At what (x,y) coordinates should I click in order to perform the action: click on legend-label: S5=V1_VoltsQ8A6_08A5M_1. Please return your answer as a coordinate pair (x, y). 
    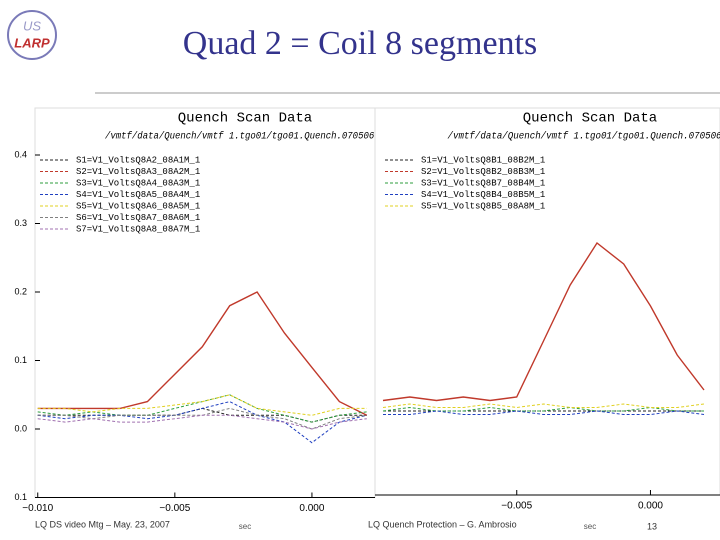
    Looking at the image, I should click on (138, 206).